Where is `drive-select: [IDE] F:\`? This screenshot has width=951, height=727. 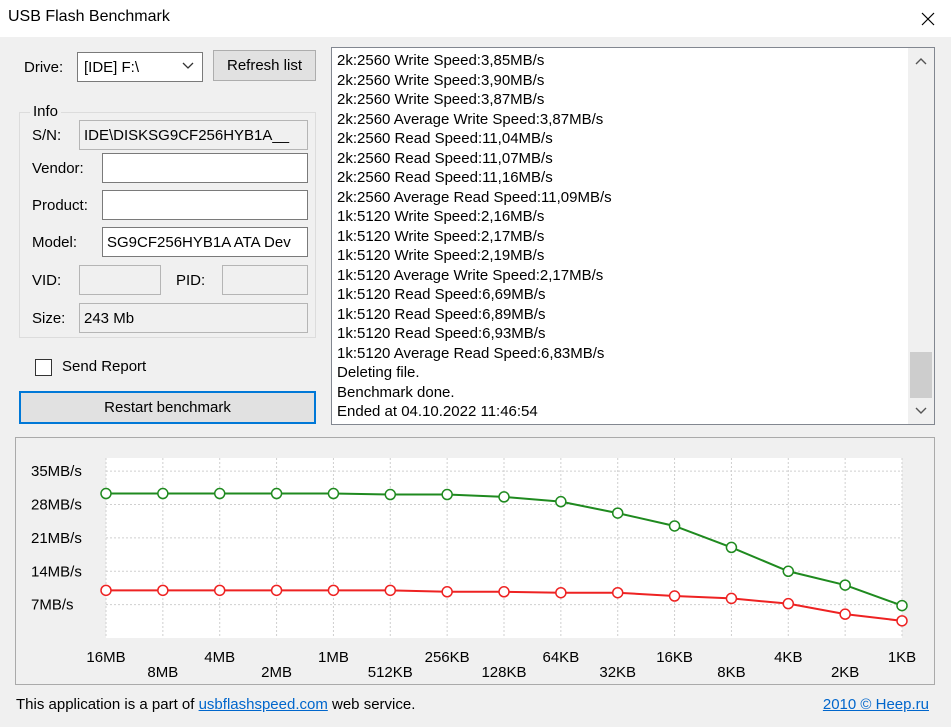 drive-select: [IDE] F:\ is located at coordinates (140, 67).